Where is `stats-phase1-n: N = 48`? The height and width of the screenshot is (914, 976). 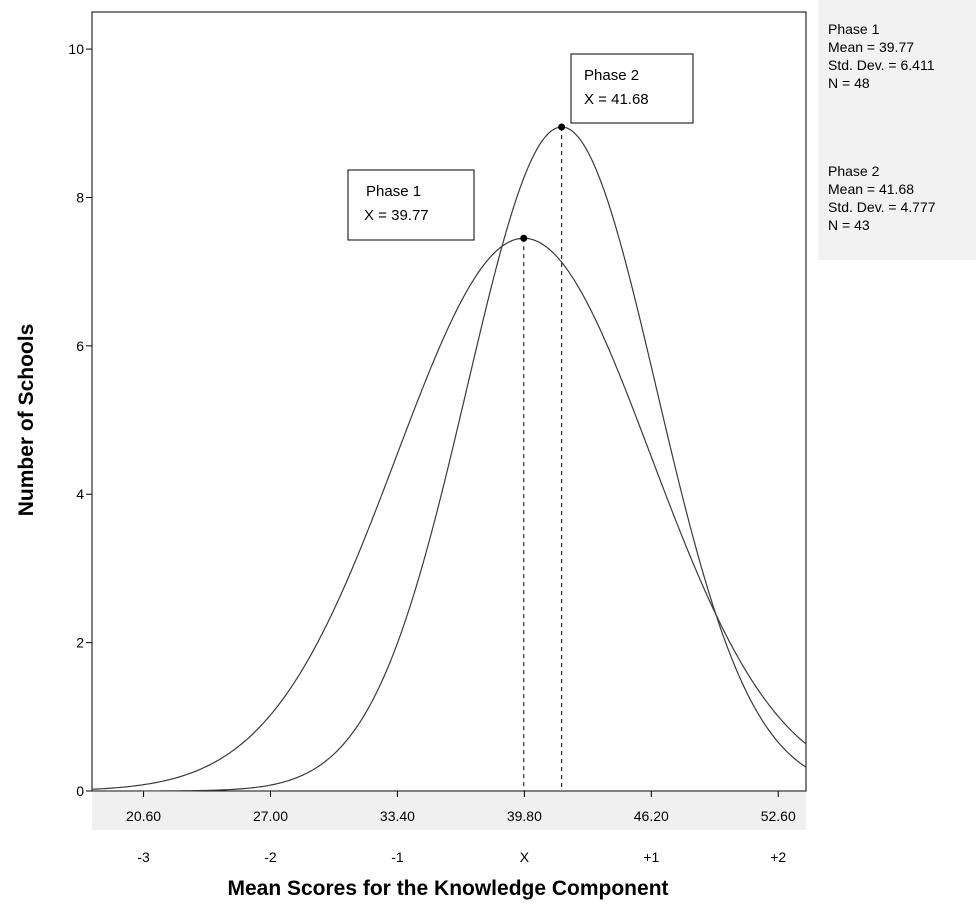
stats-phase1-n: N = 48 is located at coordinates (849, 83).